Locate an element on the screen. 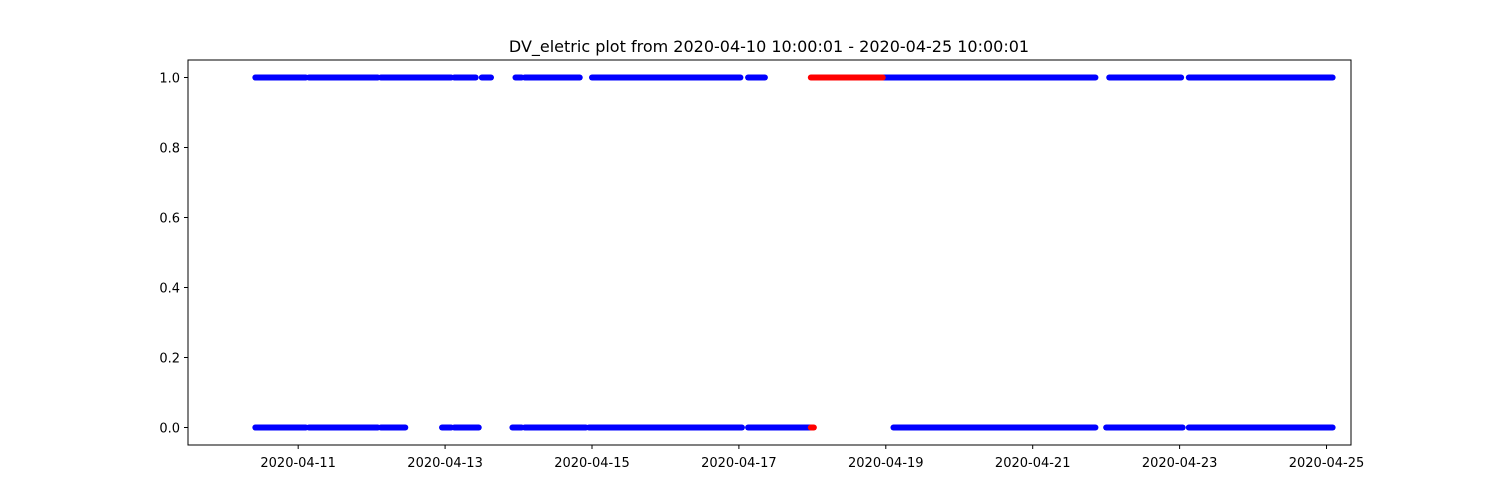 The width and height of the screenshot is (1500, 504). x-tick-label: 2020-04-23 is located at coordinates (1180, 463).